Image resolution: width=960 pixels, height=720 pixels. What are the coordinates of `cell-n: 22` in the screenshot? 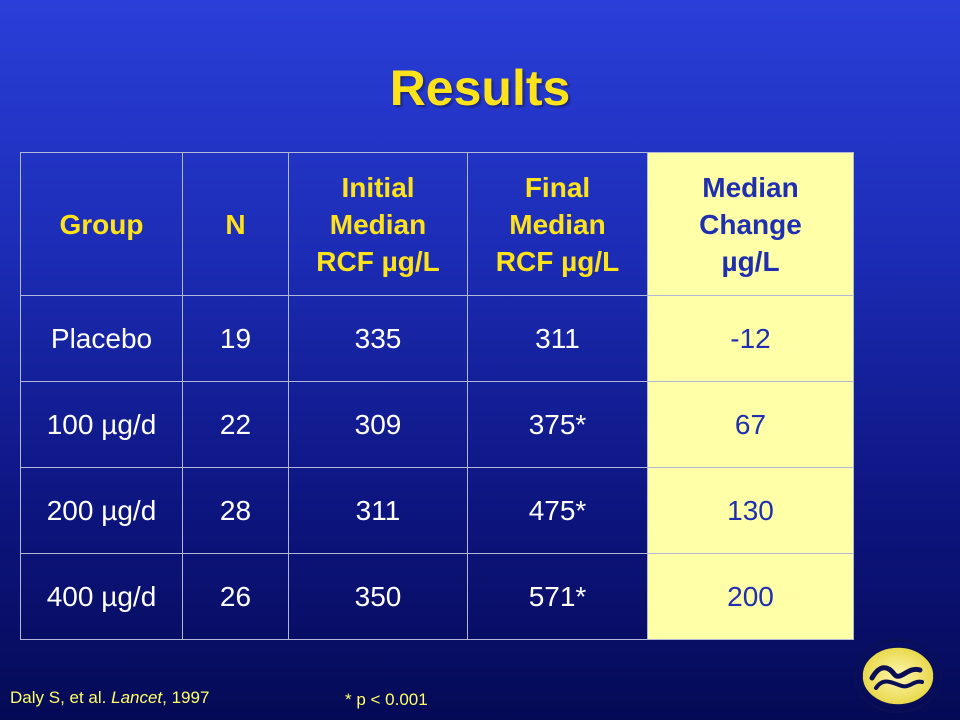 It's located at (235, 424).